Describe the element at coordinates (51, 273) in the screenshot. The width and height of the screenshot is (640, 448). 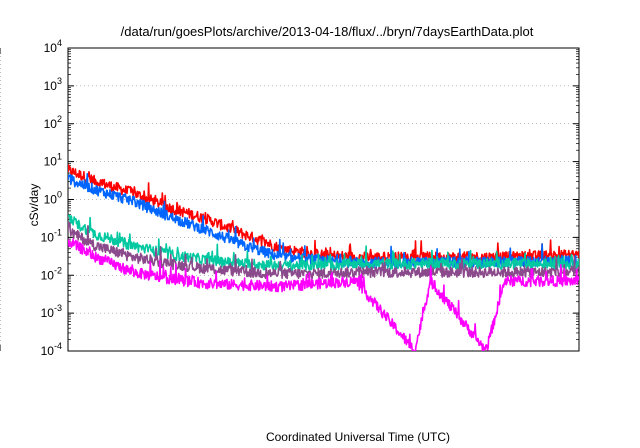
I see `y-tick-label: 10⁻²` at that location.